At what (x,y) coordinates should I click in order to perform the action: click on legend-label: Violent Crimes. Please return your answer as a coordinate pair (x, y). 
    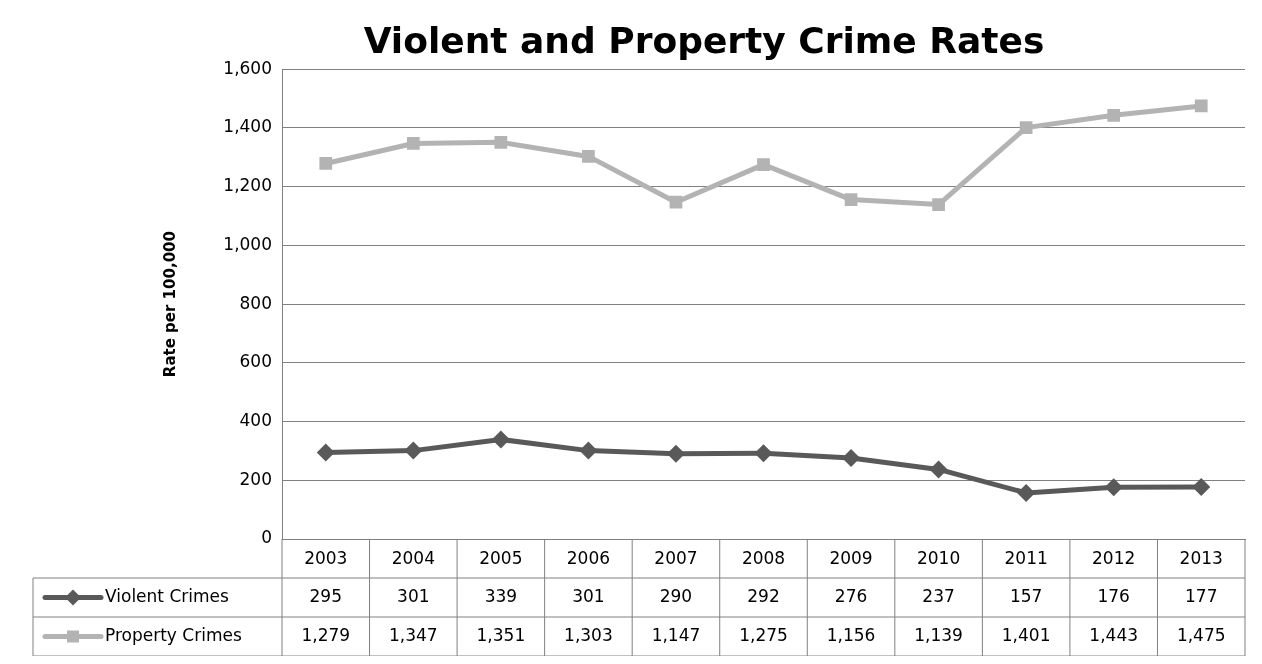
    Looking at the image, I should click on (167, 595).